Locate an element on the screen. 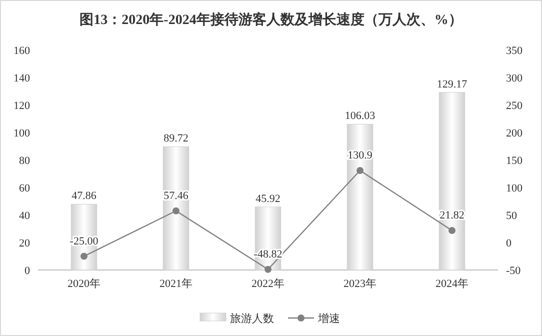 This screenshot has width=542, height=336. data-label: 89.72 is located at coordinates (176, 138).